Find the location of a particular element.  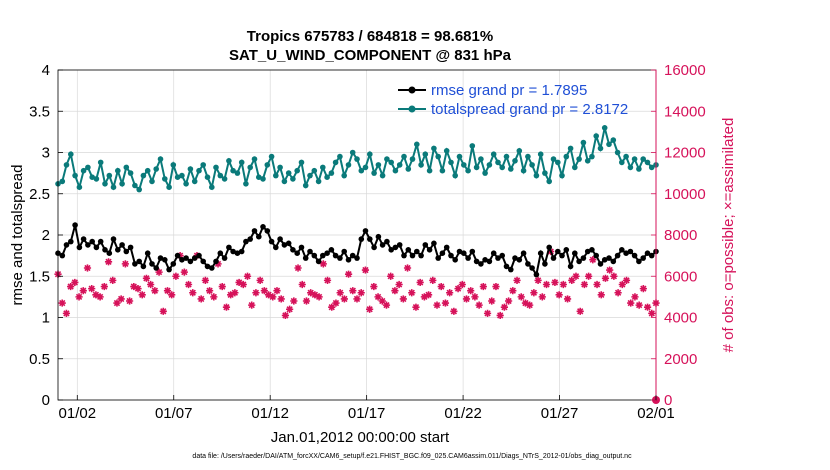

y-right-tick-label: 4000 is located at coordinates (680, 318).